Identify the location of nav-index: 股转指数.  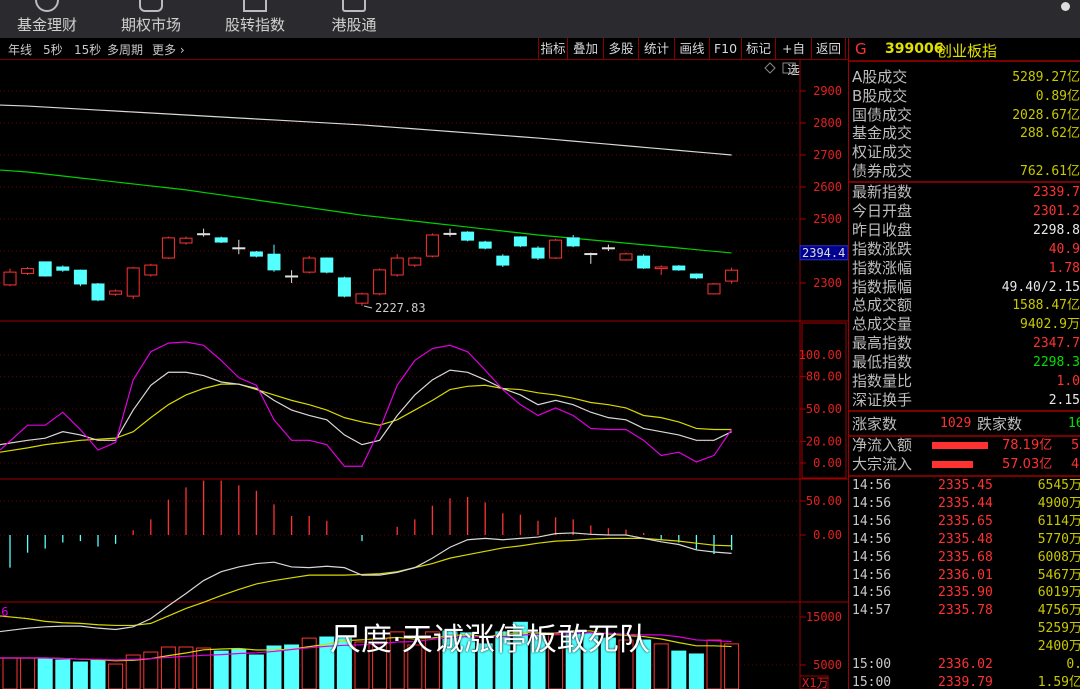
(255, 19).